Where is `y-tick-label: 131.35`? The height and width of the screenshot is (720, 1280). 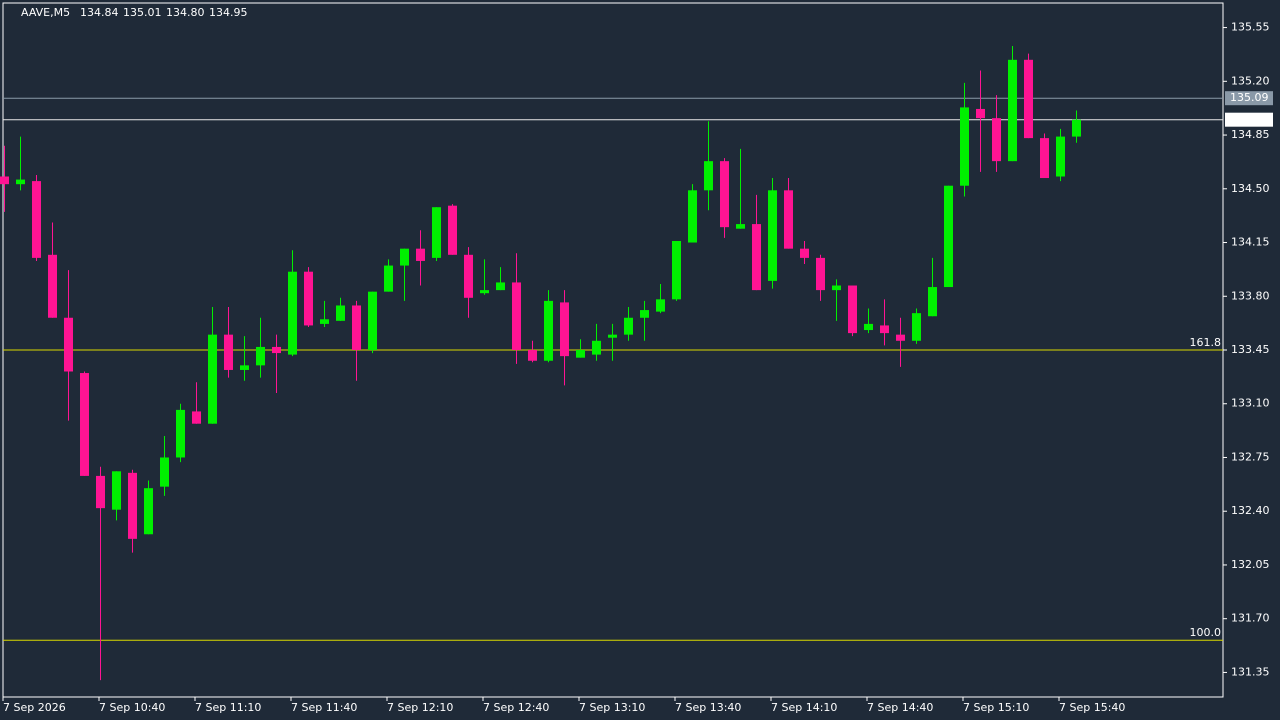 y-tick-label: 131.35 is located at coordinates (1250, 671).